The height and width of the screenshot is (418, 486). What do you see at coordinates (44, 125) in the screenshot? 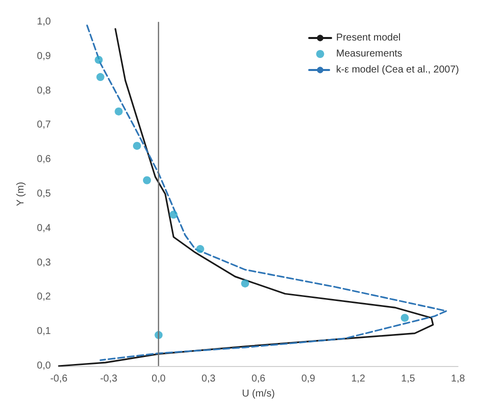
I see `y-tick-label: 0,7` at bounding box center [44, 125].